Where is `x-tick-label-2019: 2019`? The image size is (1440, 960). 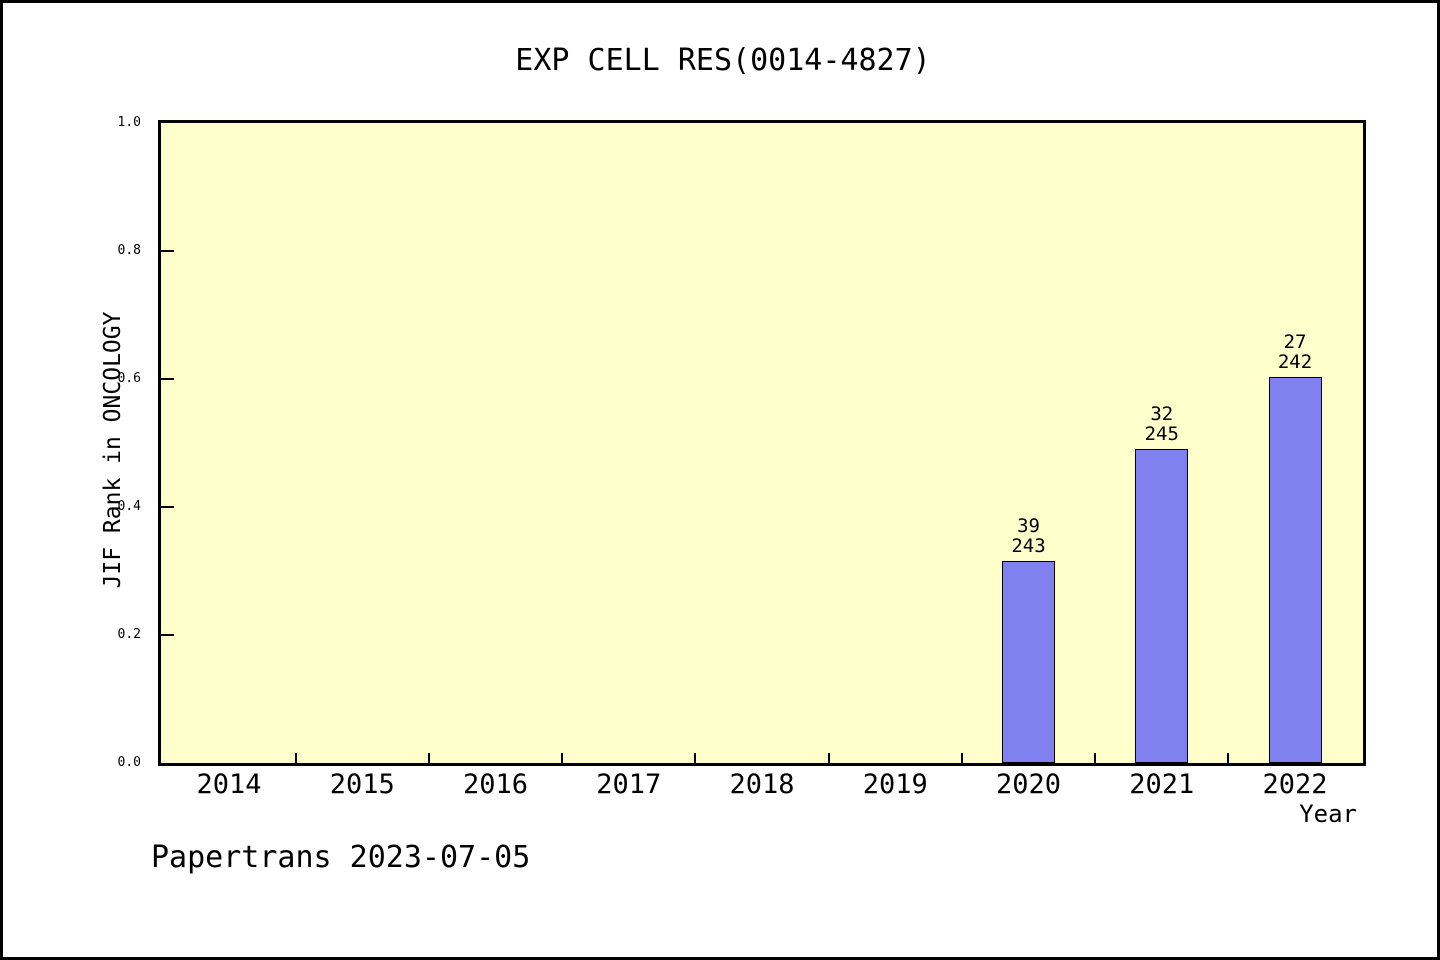
x-tick-label-2019: 2019 is located at coordinates (895, 784).